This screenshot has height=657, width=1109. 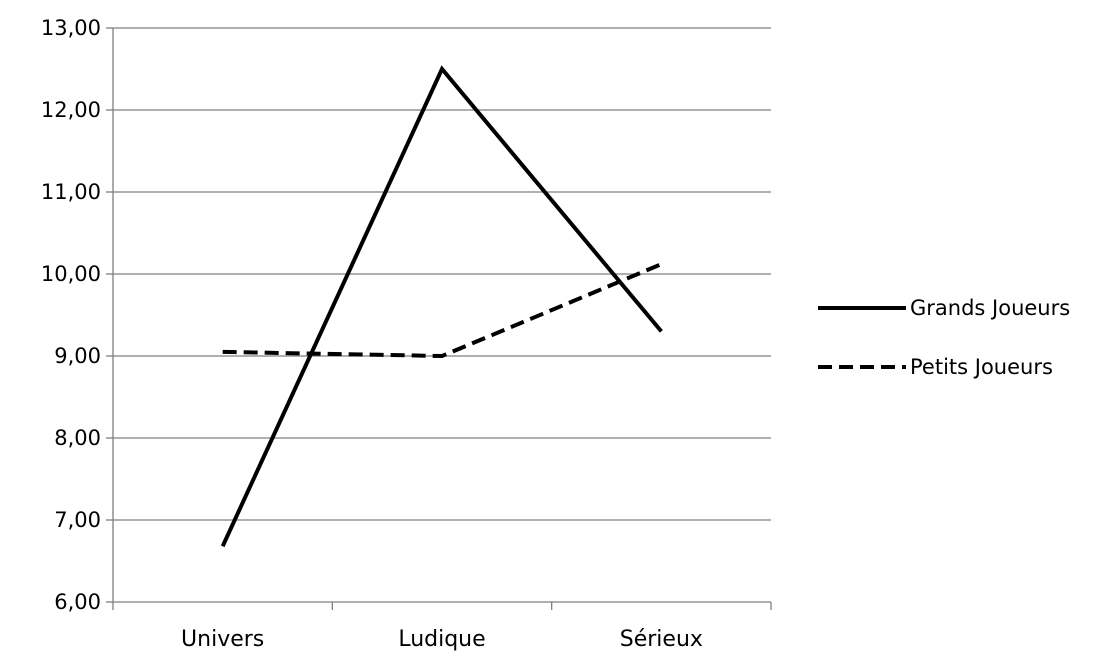 What do you see at coordinates (77, 438) in the screenshot?
I see `y-tick-label: 8,00` at bounding box center [77, 438].